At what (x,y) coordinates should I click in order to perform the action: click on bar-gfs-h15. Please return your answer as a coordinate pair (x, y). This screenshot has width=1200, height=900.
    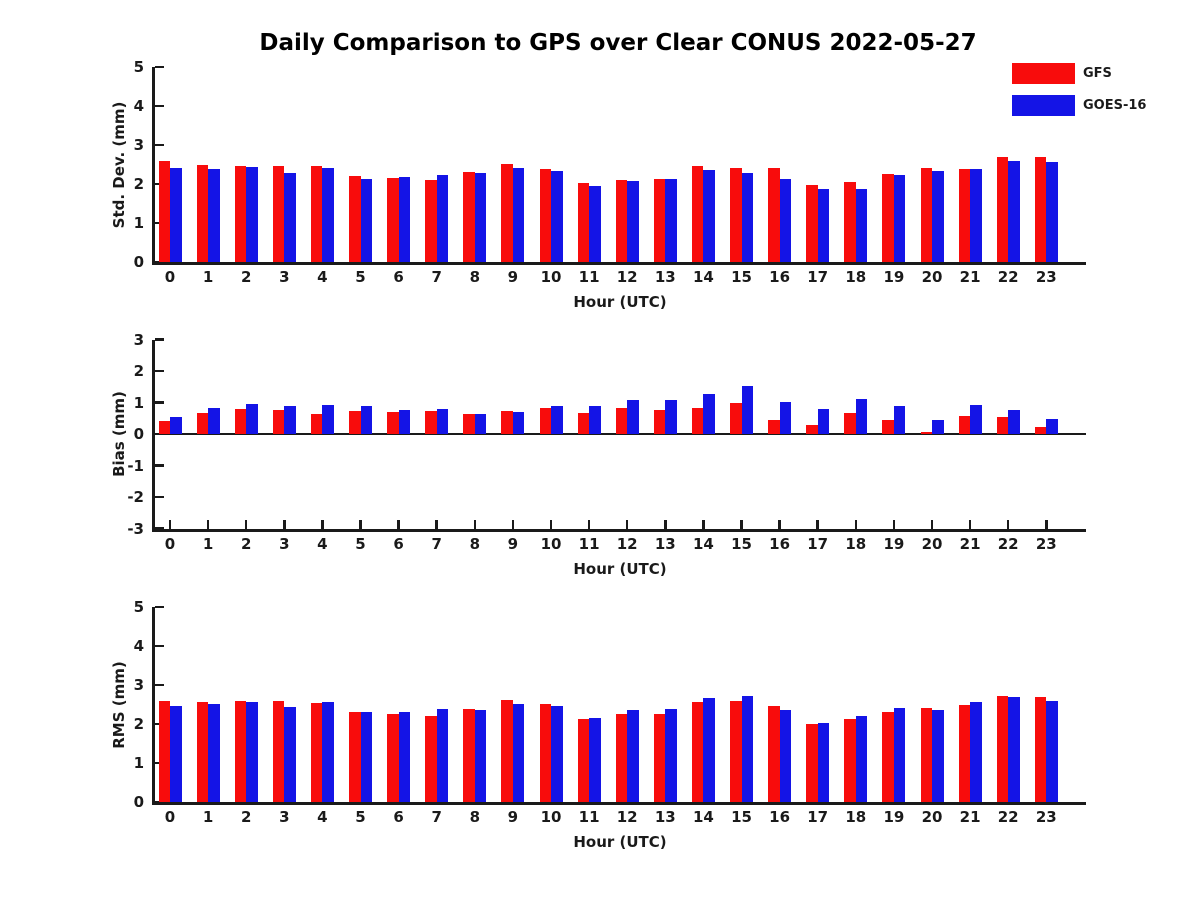
    Looking at the image, I should click on (736, 215).